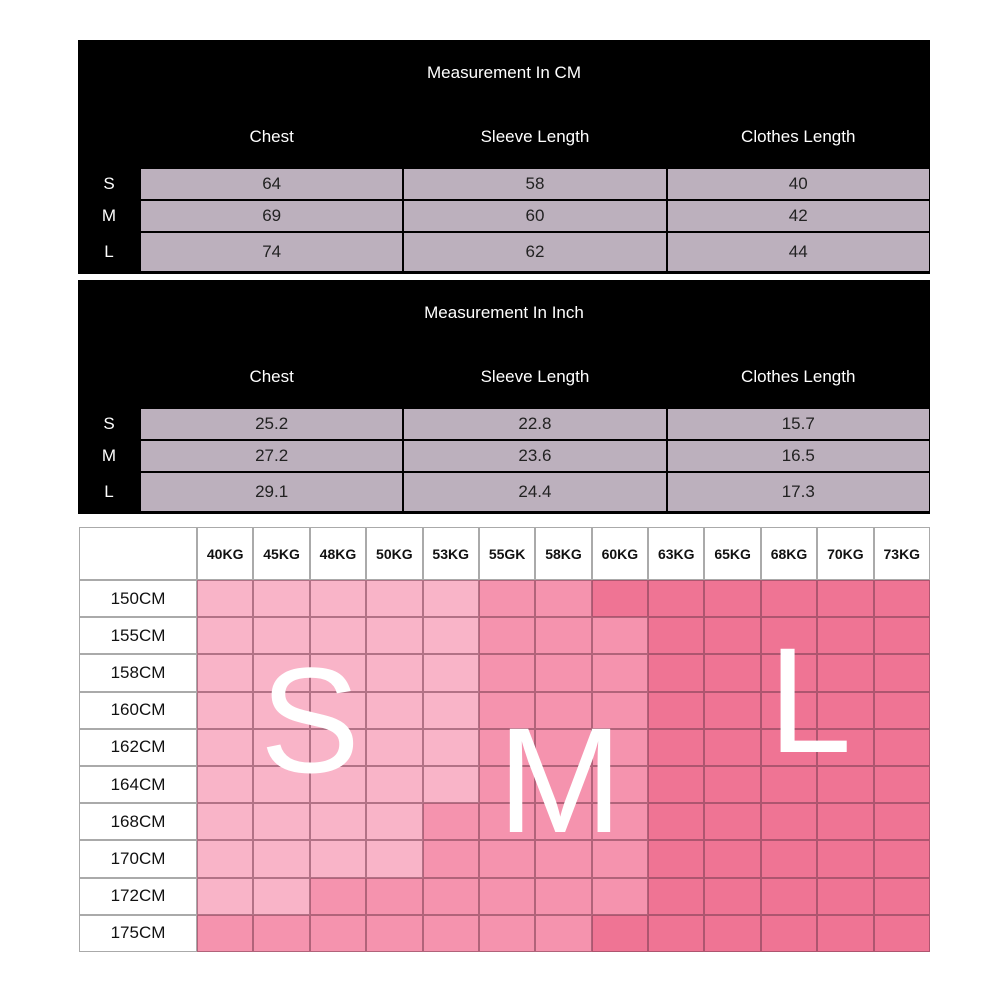  I want to click on weight-header: 63KG, so click(676, 553).